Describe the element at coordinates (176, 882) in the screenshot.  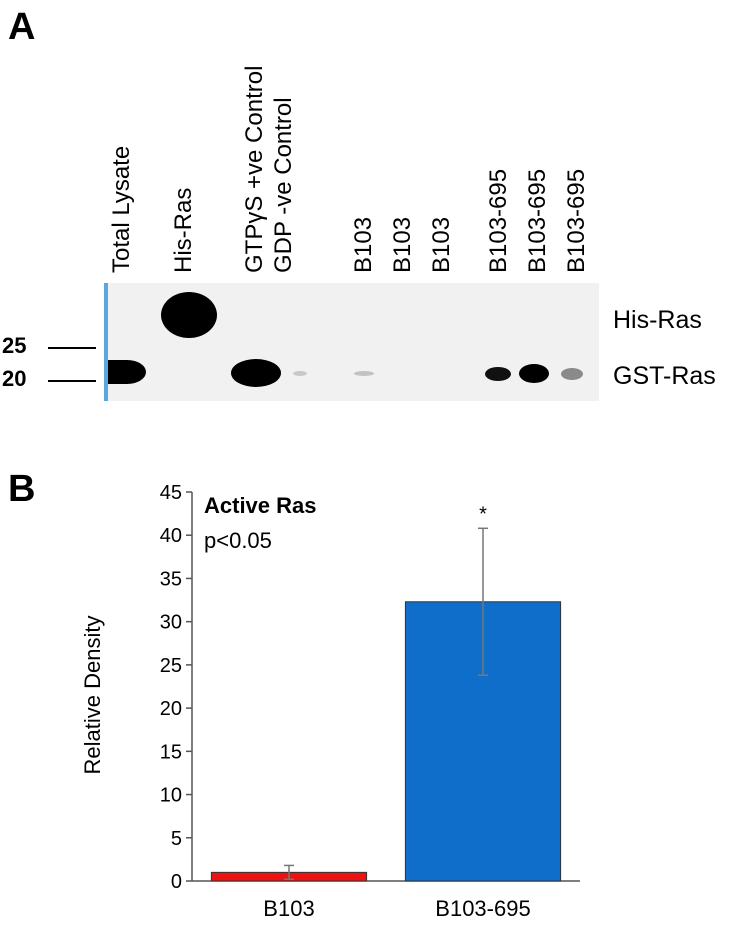
I see `y-tick-label: 0` at that location.